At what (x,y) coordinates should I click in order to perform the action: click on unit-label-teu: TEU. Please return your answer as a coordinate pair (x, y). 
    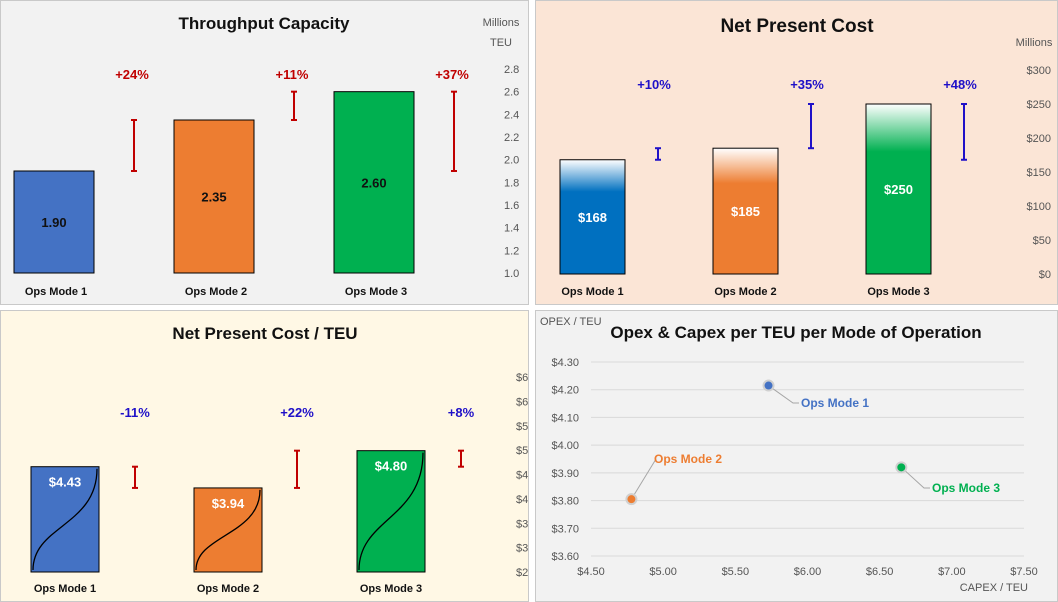
    Looking at the image, I should click on (501, 43).